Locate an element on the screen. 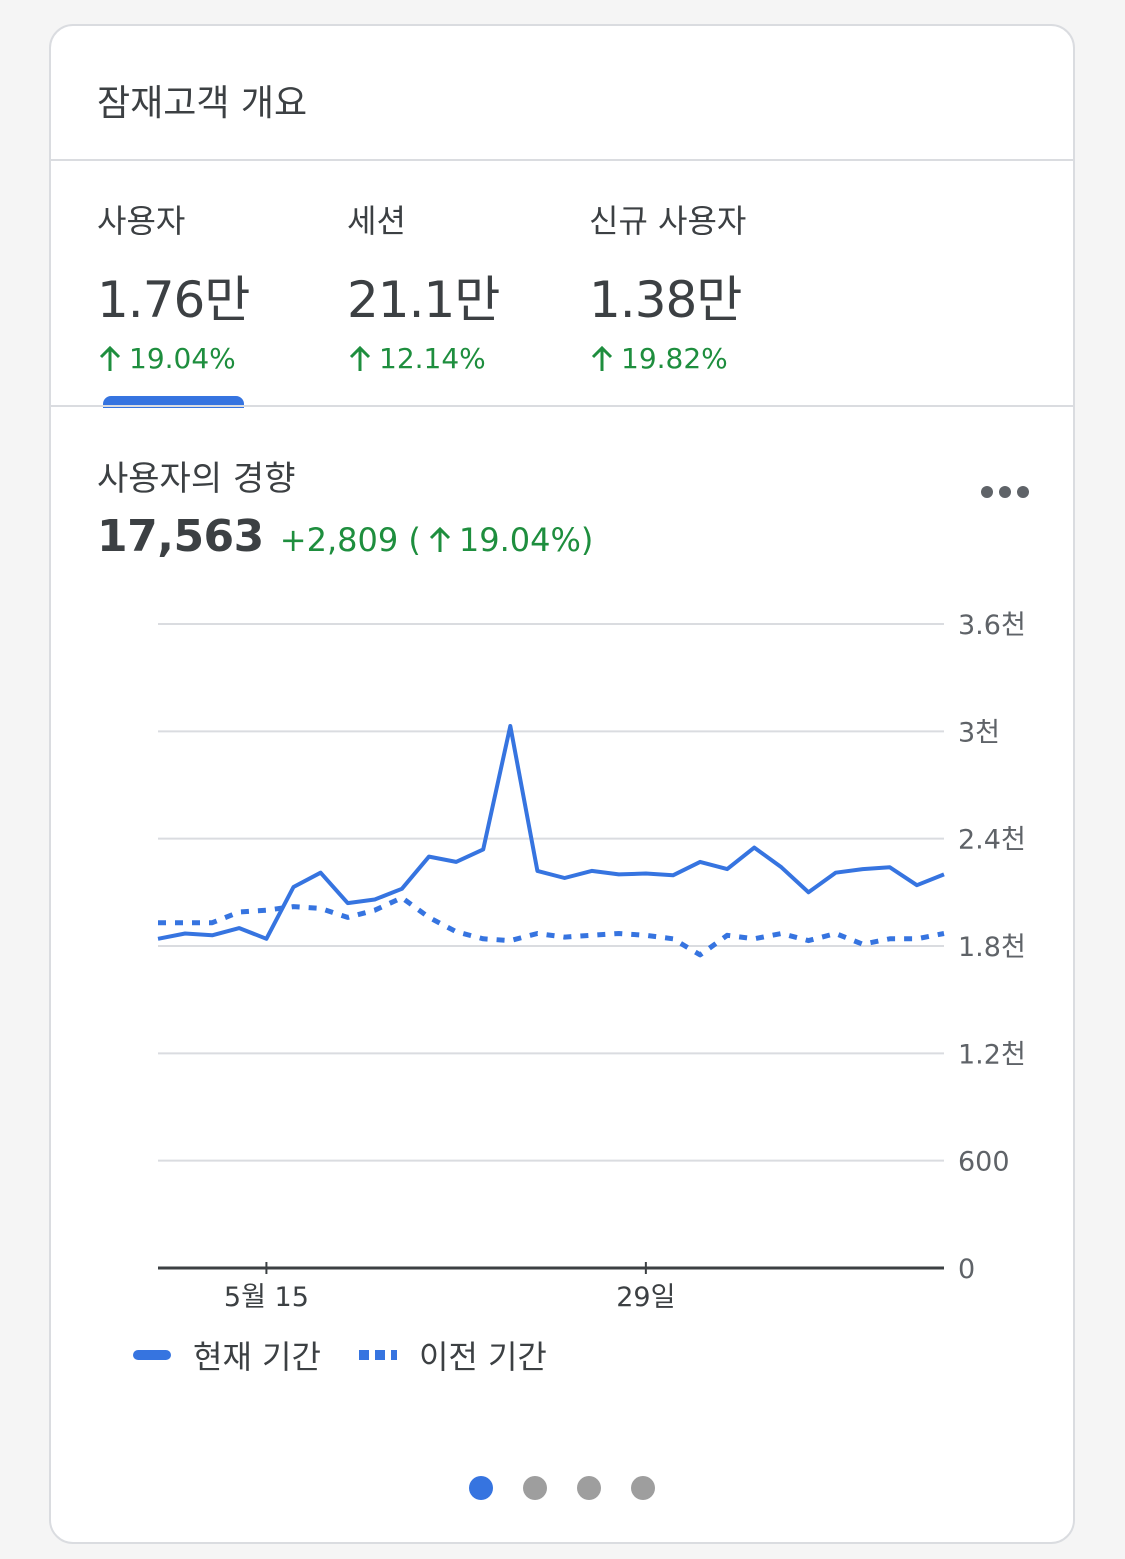 The width and height of the screenshot is (1125, 1559). metric-label: 세션 is located at coordinates (376, 221).